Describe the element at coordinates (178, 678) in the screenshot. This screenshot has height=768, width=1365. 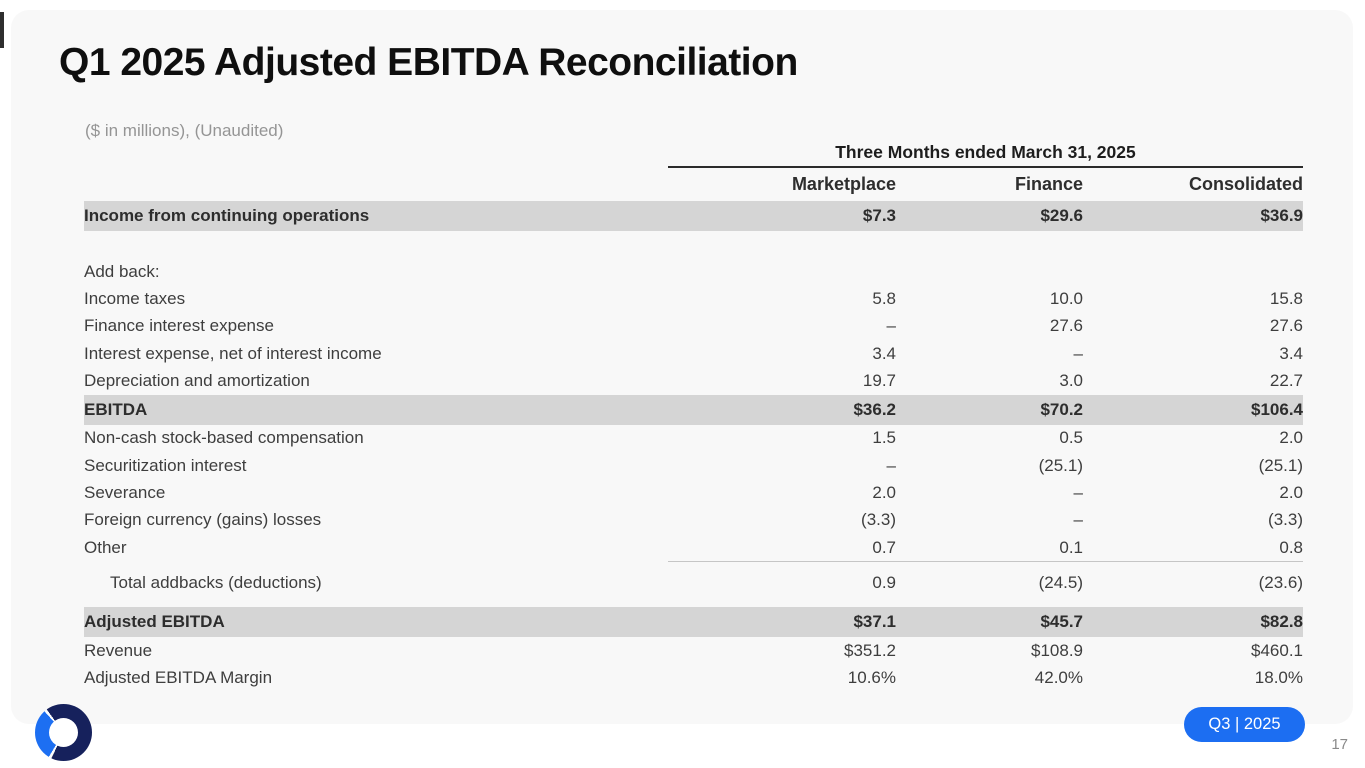
I see `row-label: Adjusted EBITDA Margin` at that location.